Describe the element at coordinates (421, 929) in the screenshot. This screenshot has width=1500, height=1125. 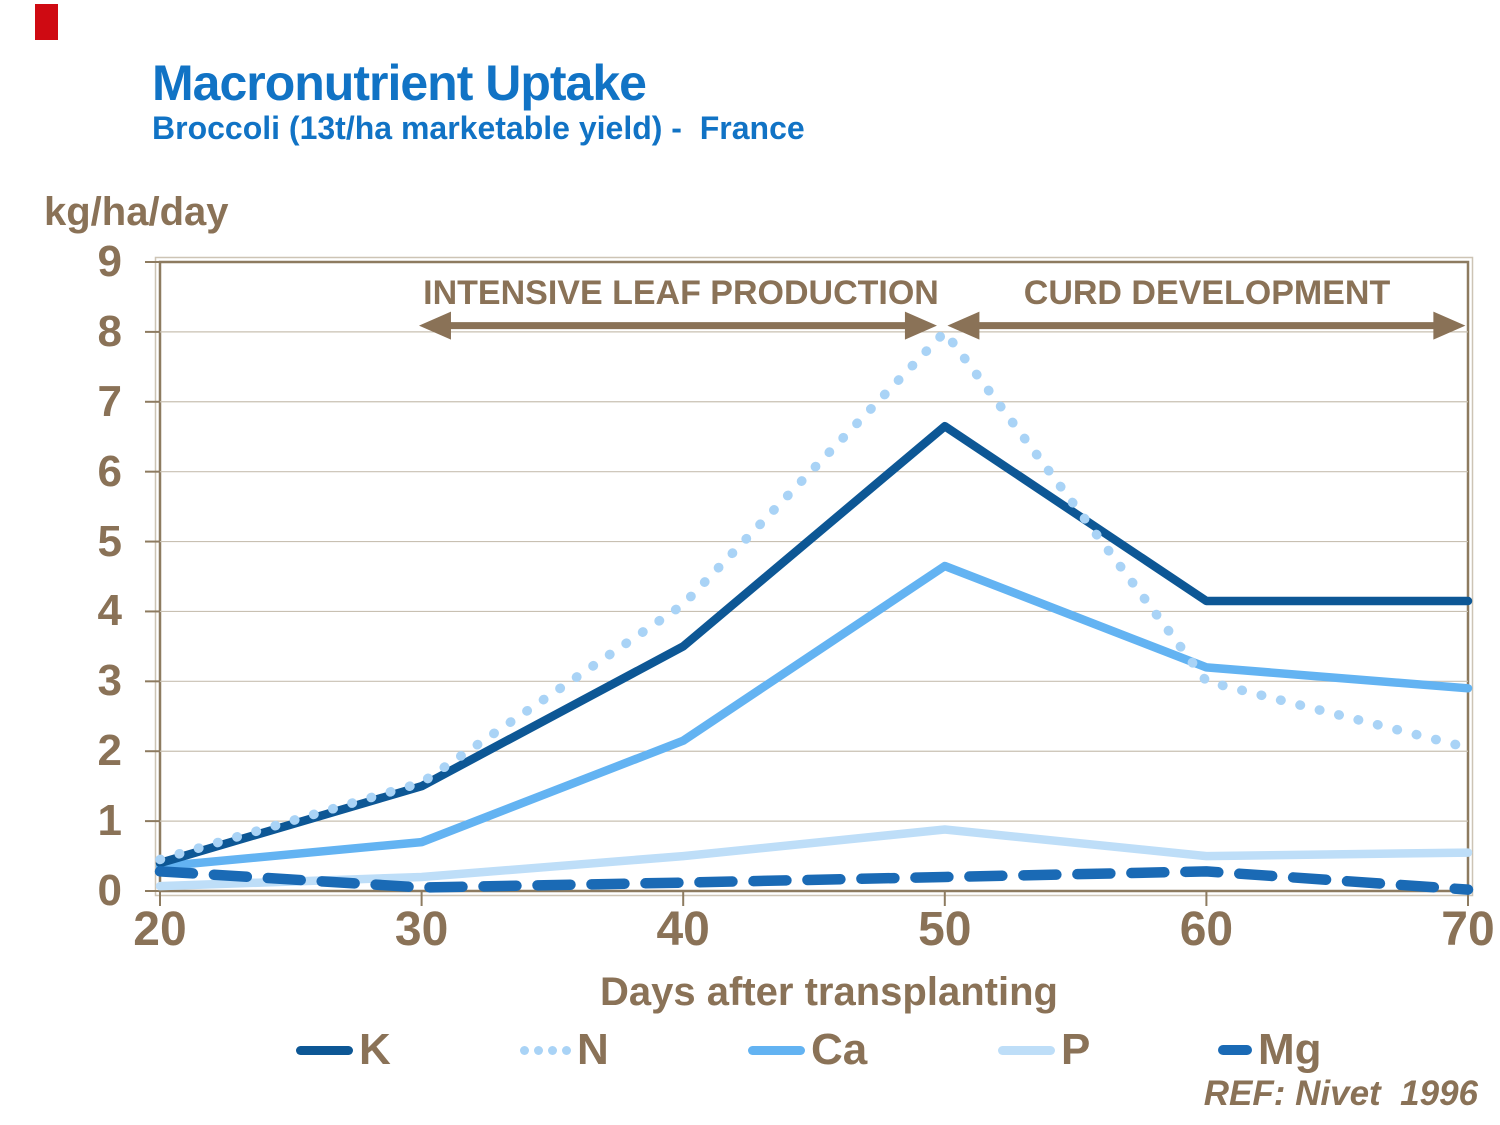
I see `x-tick-label: 30` at that location.